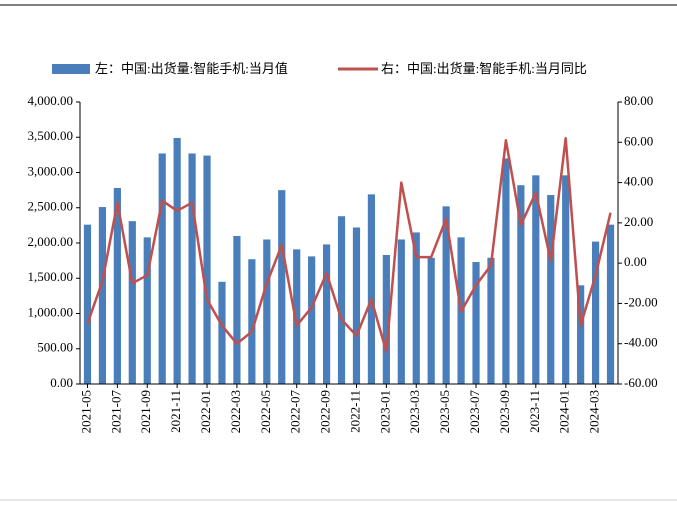 The height and width of the screenshot is (505, 677). Describe the element at coordinates (51, 170) in the screenshot. I see `y-tick-label: 3,000.00` at that location.